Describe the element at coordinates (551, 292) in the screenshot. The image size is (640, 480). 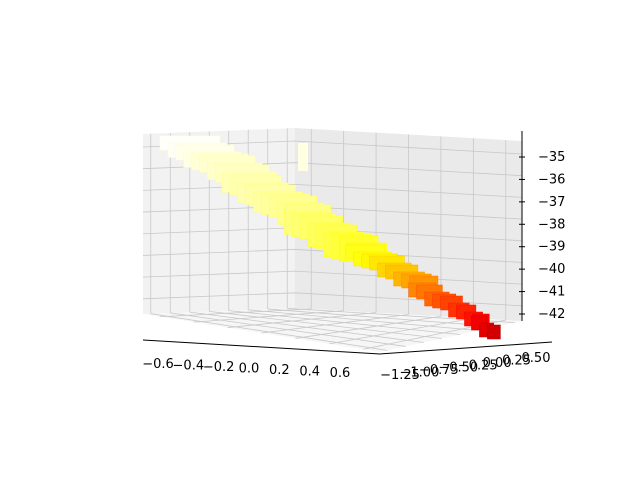
I see `z-tick-label-1: −41` at that location.